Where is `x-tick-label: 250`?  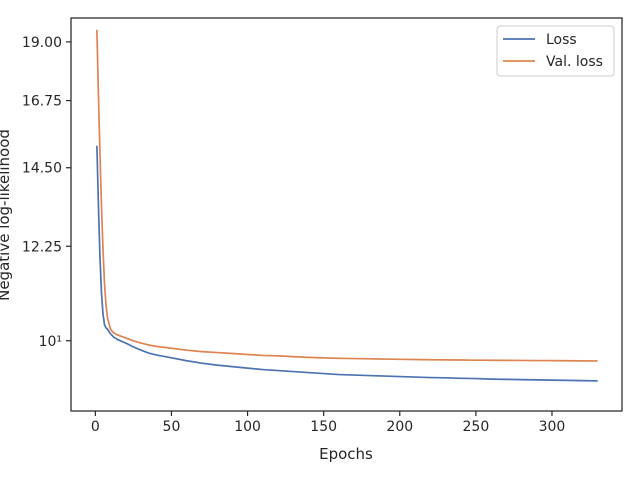 x-tick-label: 250 is located at coordinates (476, 427).